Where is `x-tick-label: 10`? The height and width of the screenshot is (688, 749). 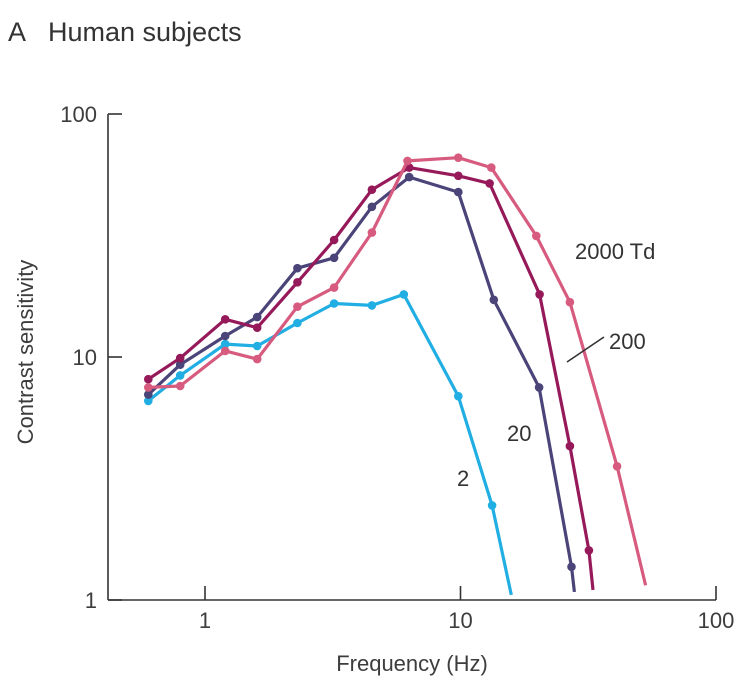 x-tick-label: 10 is located at coordinates (460, 620).